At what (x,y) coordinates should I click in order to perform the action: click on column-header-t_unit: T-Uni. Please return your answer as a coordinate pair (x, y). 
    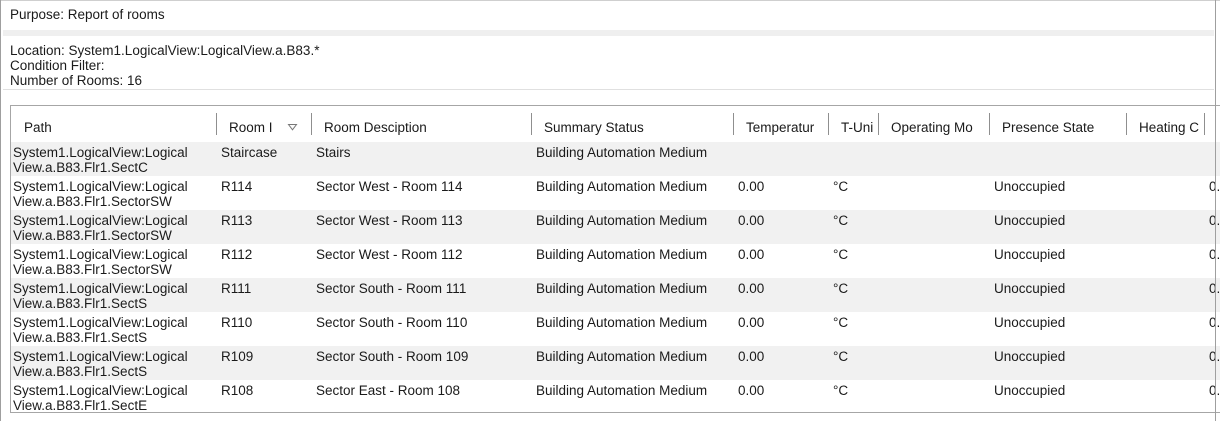
    Looking at the image, I should click on (853, 124).